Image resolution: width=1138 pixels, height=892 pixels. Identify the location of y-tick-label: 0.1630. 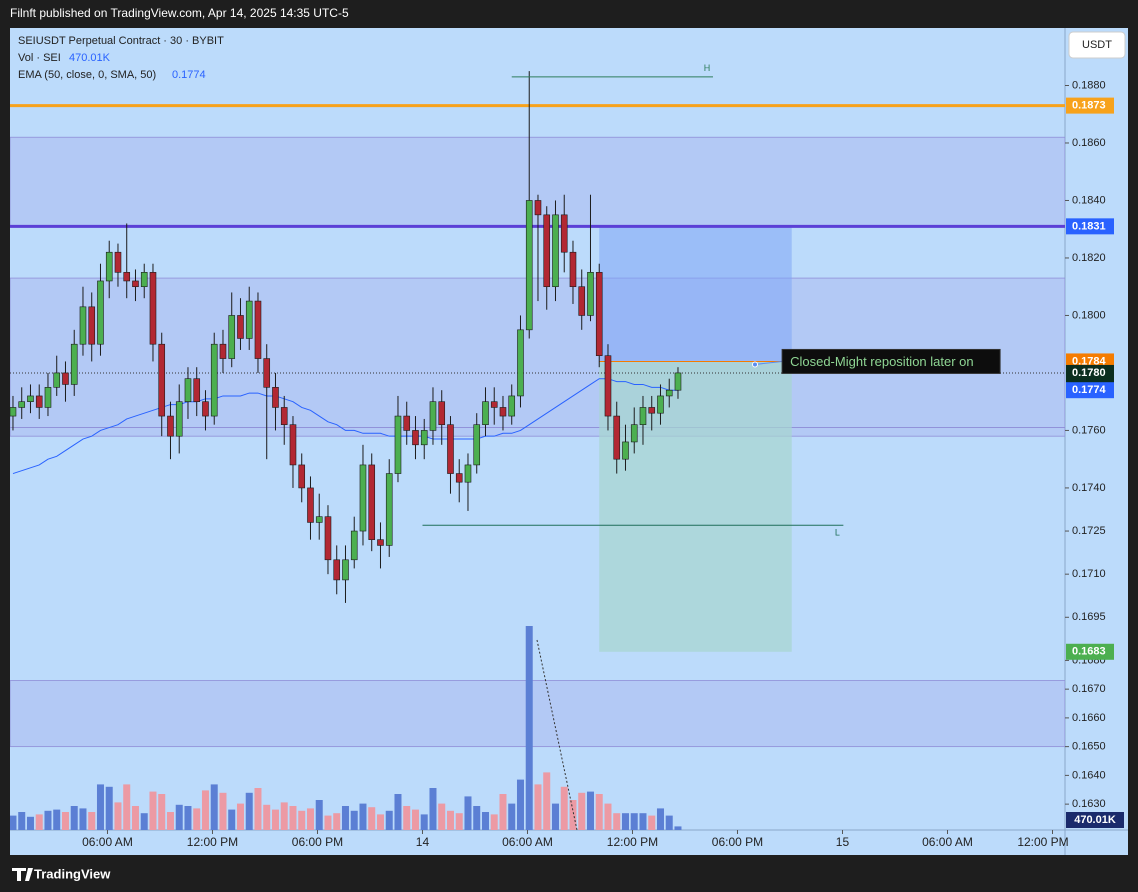
(1089, 804).